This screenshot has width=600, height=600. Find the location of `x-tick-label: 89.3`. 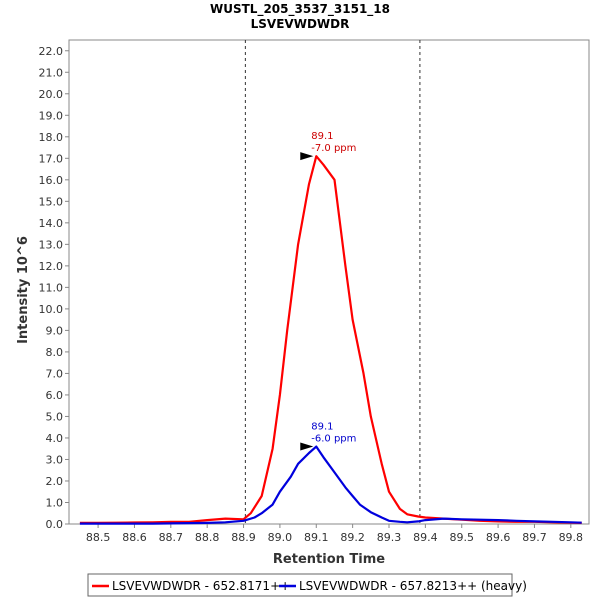

x-tick-label: 89.3 is located at coordinates (389, 537).